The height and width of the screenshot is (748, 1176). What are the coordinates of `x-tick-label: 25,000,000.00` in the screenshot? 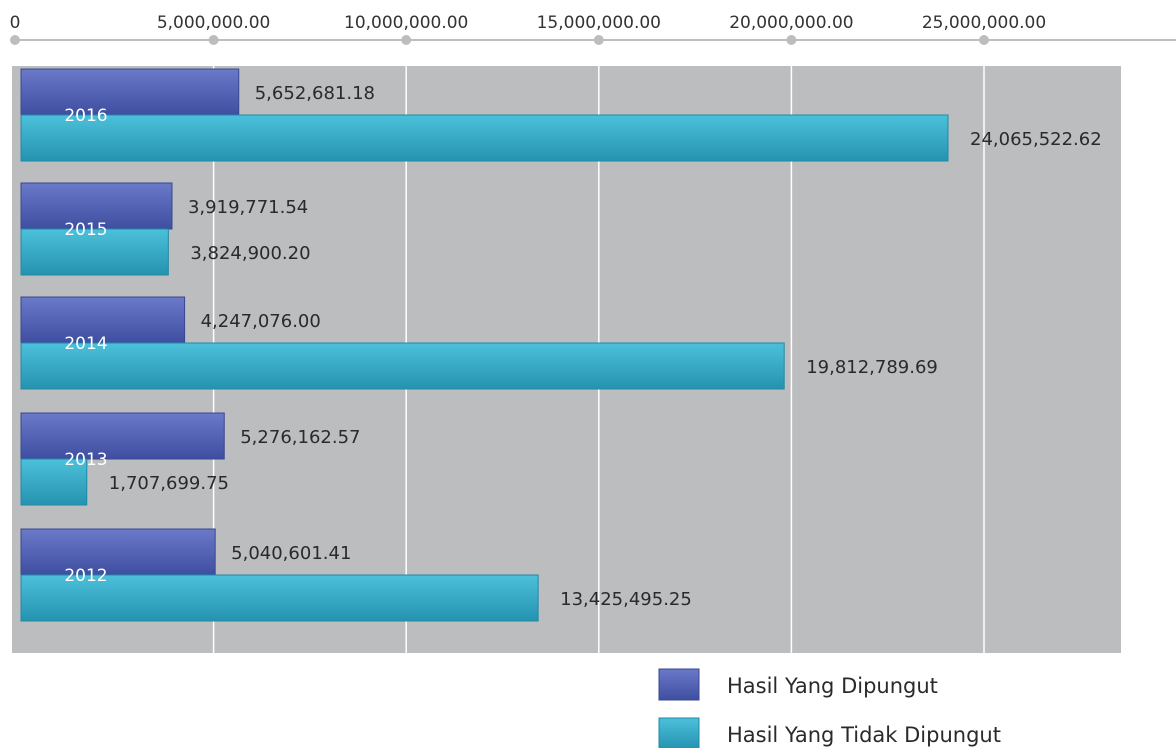 It's located at (984, 23).